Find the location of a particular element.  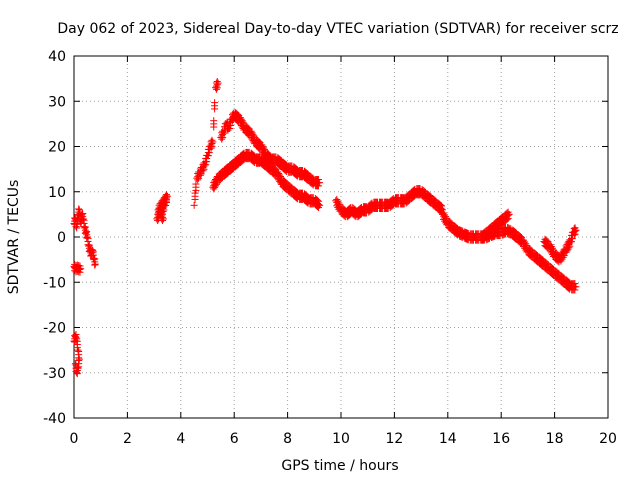

y-tick-label: 10 is located at coordinates (57, 193).